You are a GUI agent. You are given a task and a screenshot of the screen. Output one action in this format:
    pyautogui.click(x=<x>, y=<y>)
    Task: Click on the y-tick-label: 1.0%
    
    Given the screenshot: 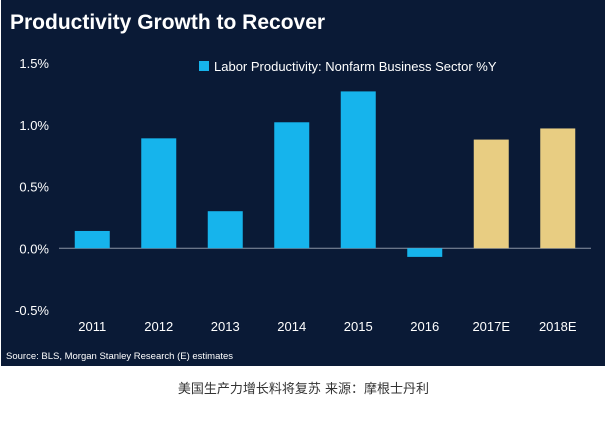 What is the action you would take?
    pyautogui.click(x=34, y=125)
    